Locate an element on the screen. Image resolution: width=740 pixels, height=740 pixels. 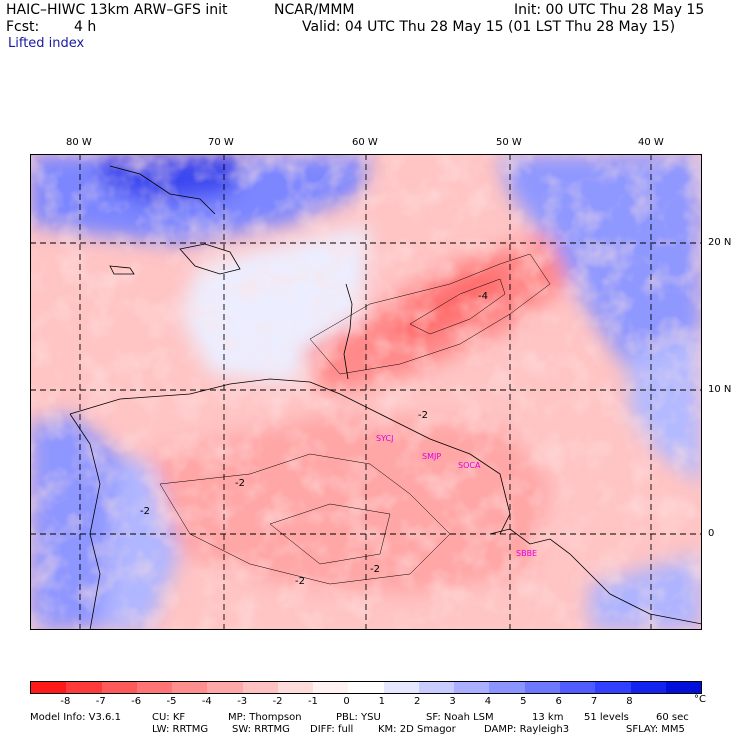
forecast-label: Fcst: is located at coordinates (23, 27).